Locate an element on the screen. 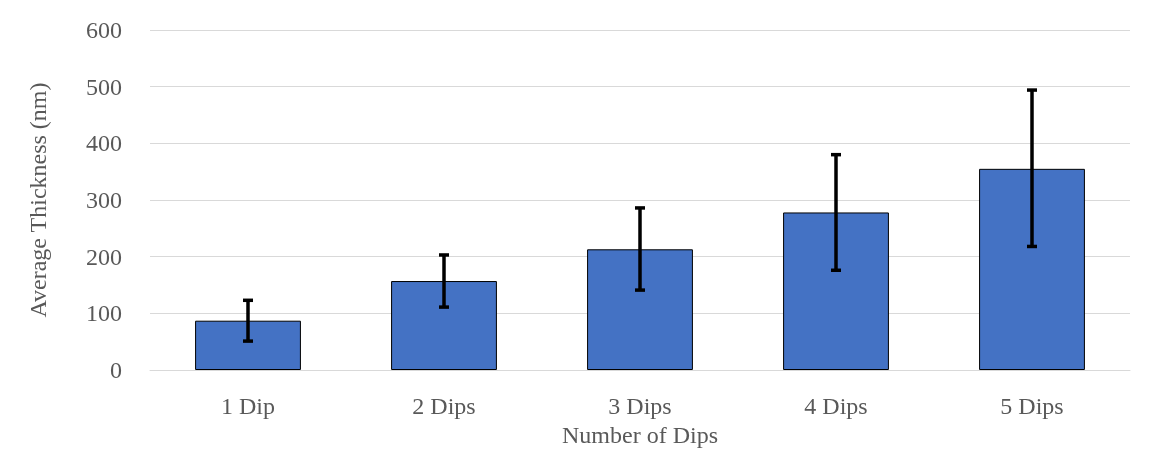  y-tick-label: 500 is located at coordinates (104, 86).